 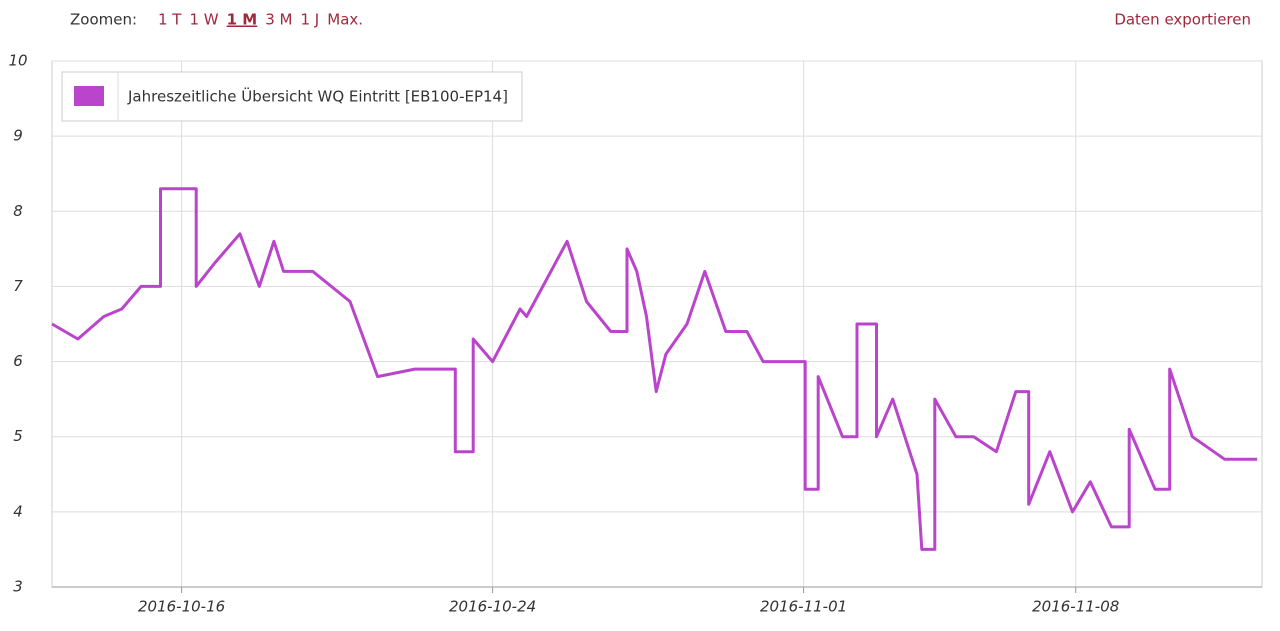 What do you see at coordinates (18, 587) in the screenshot?
I see `y-tick-label: 3` at bounding box center [18, 587].